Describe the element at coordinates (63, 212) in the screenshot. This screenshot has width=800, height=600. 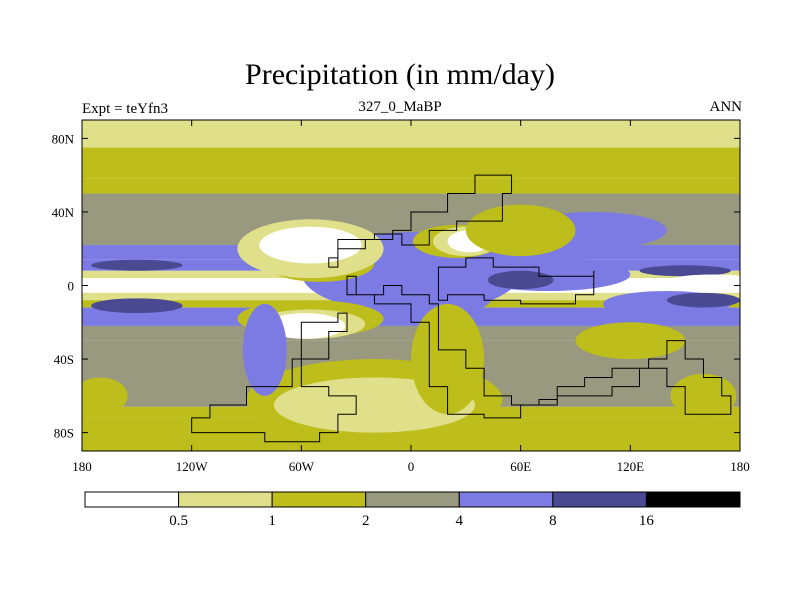
I see `y-tick-label: 40N` at that location.